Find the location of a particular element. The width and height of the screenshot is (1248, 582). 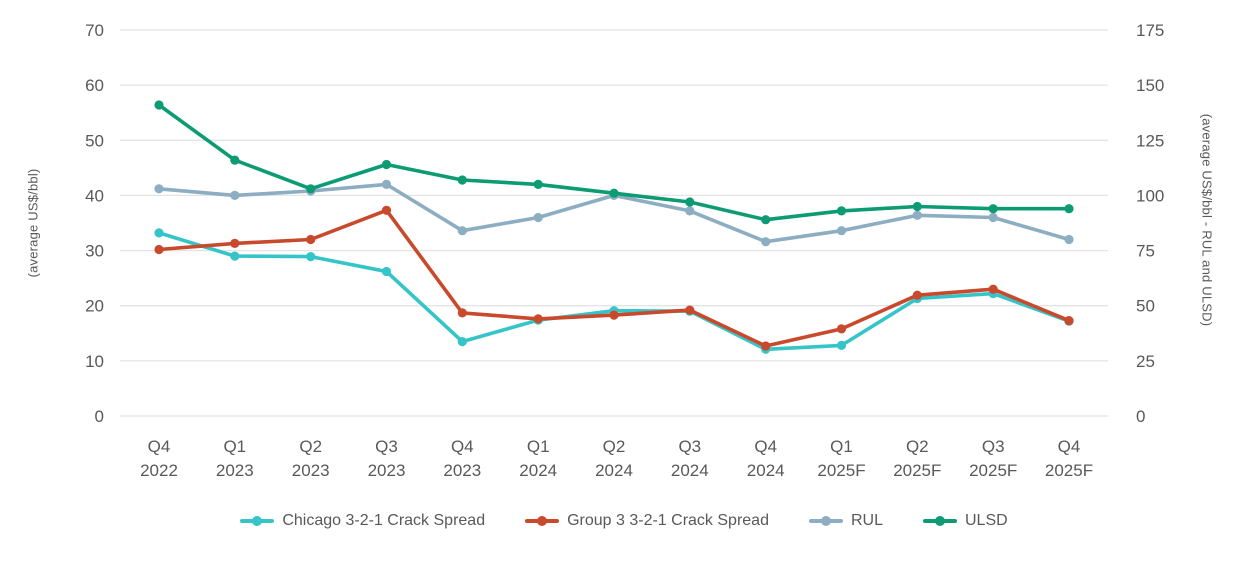

y-axis-right-tick-label: 175 is located at coordinates (1150, 30).